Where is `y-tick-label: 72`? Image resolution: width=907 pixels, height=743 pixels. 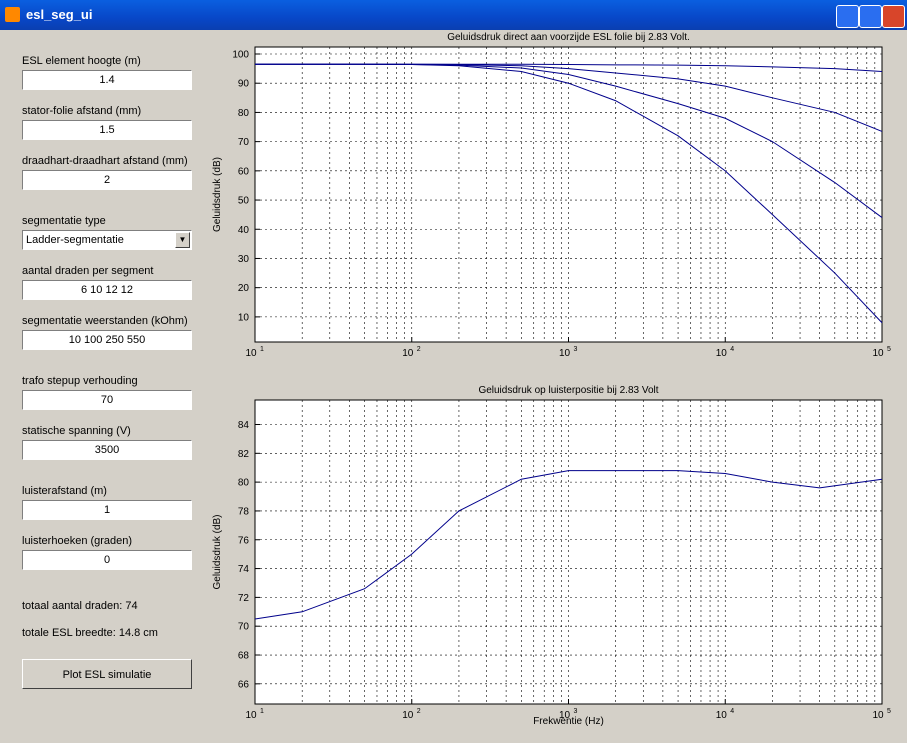
y-tick-label: 72 is located at coordinates (244, 598).